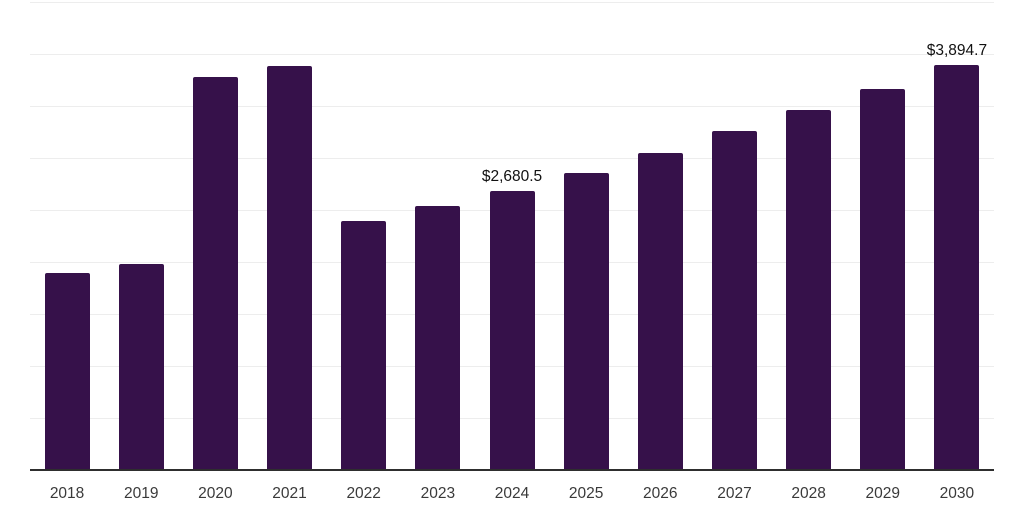 This screenshot has width=1024, height=512. I want to click on bar-2028, so click(809, 290).